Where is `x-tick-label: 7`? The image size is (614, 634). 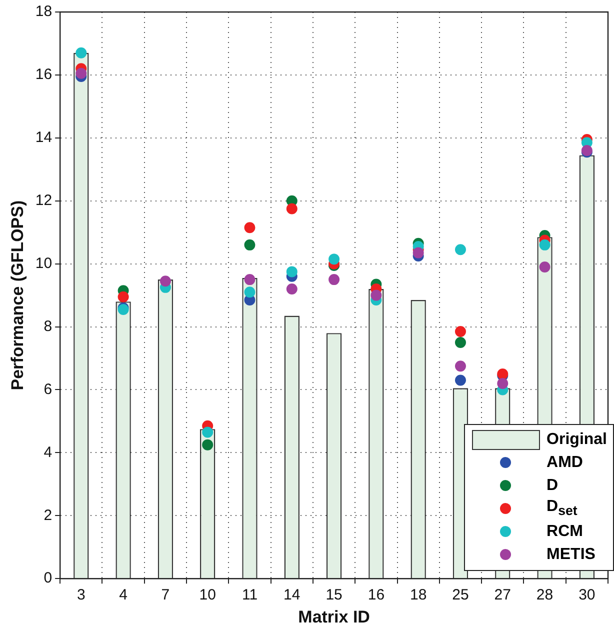
x-tick-label: 7 is located at coordinates (165, 595).